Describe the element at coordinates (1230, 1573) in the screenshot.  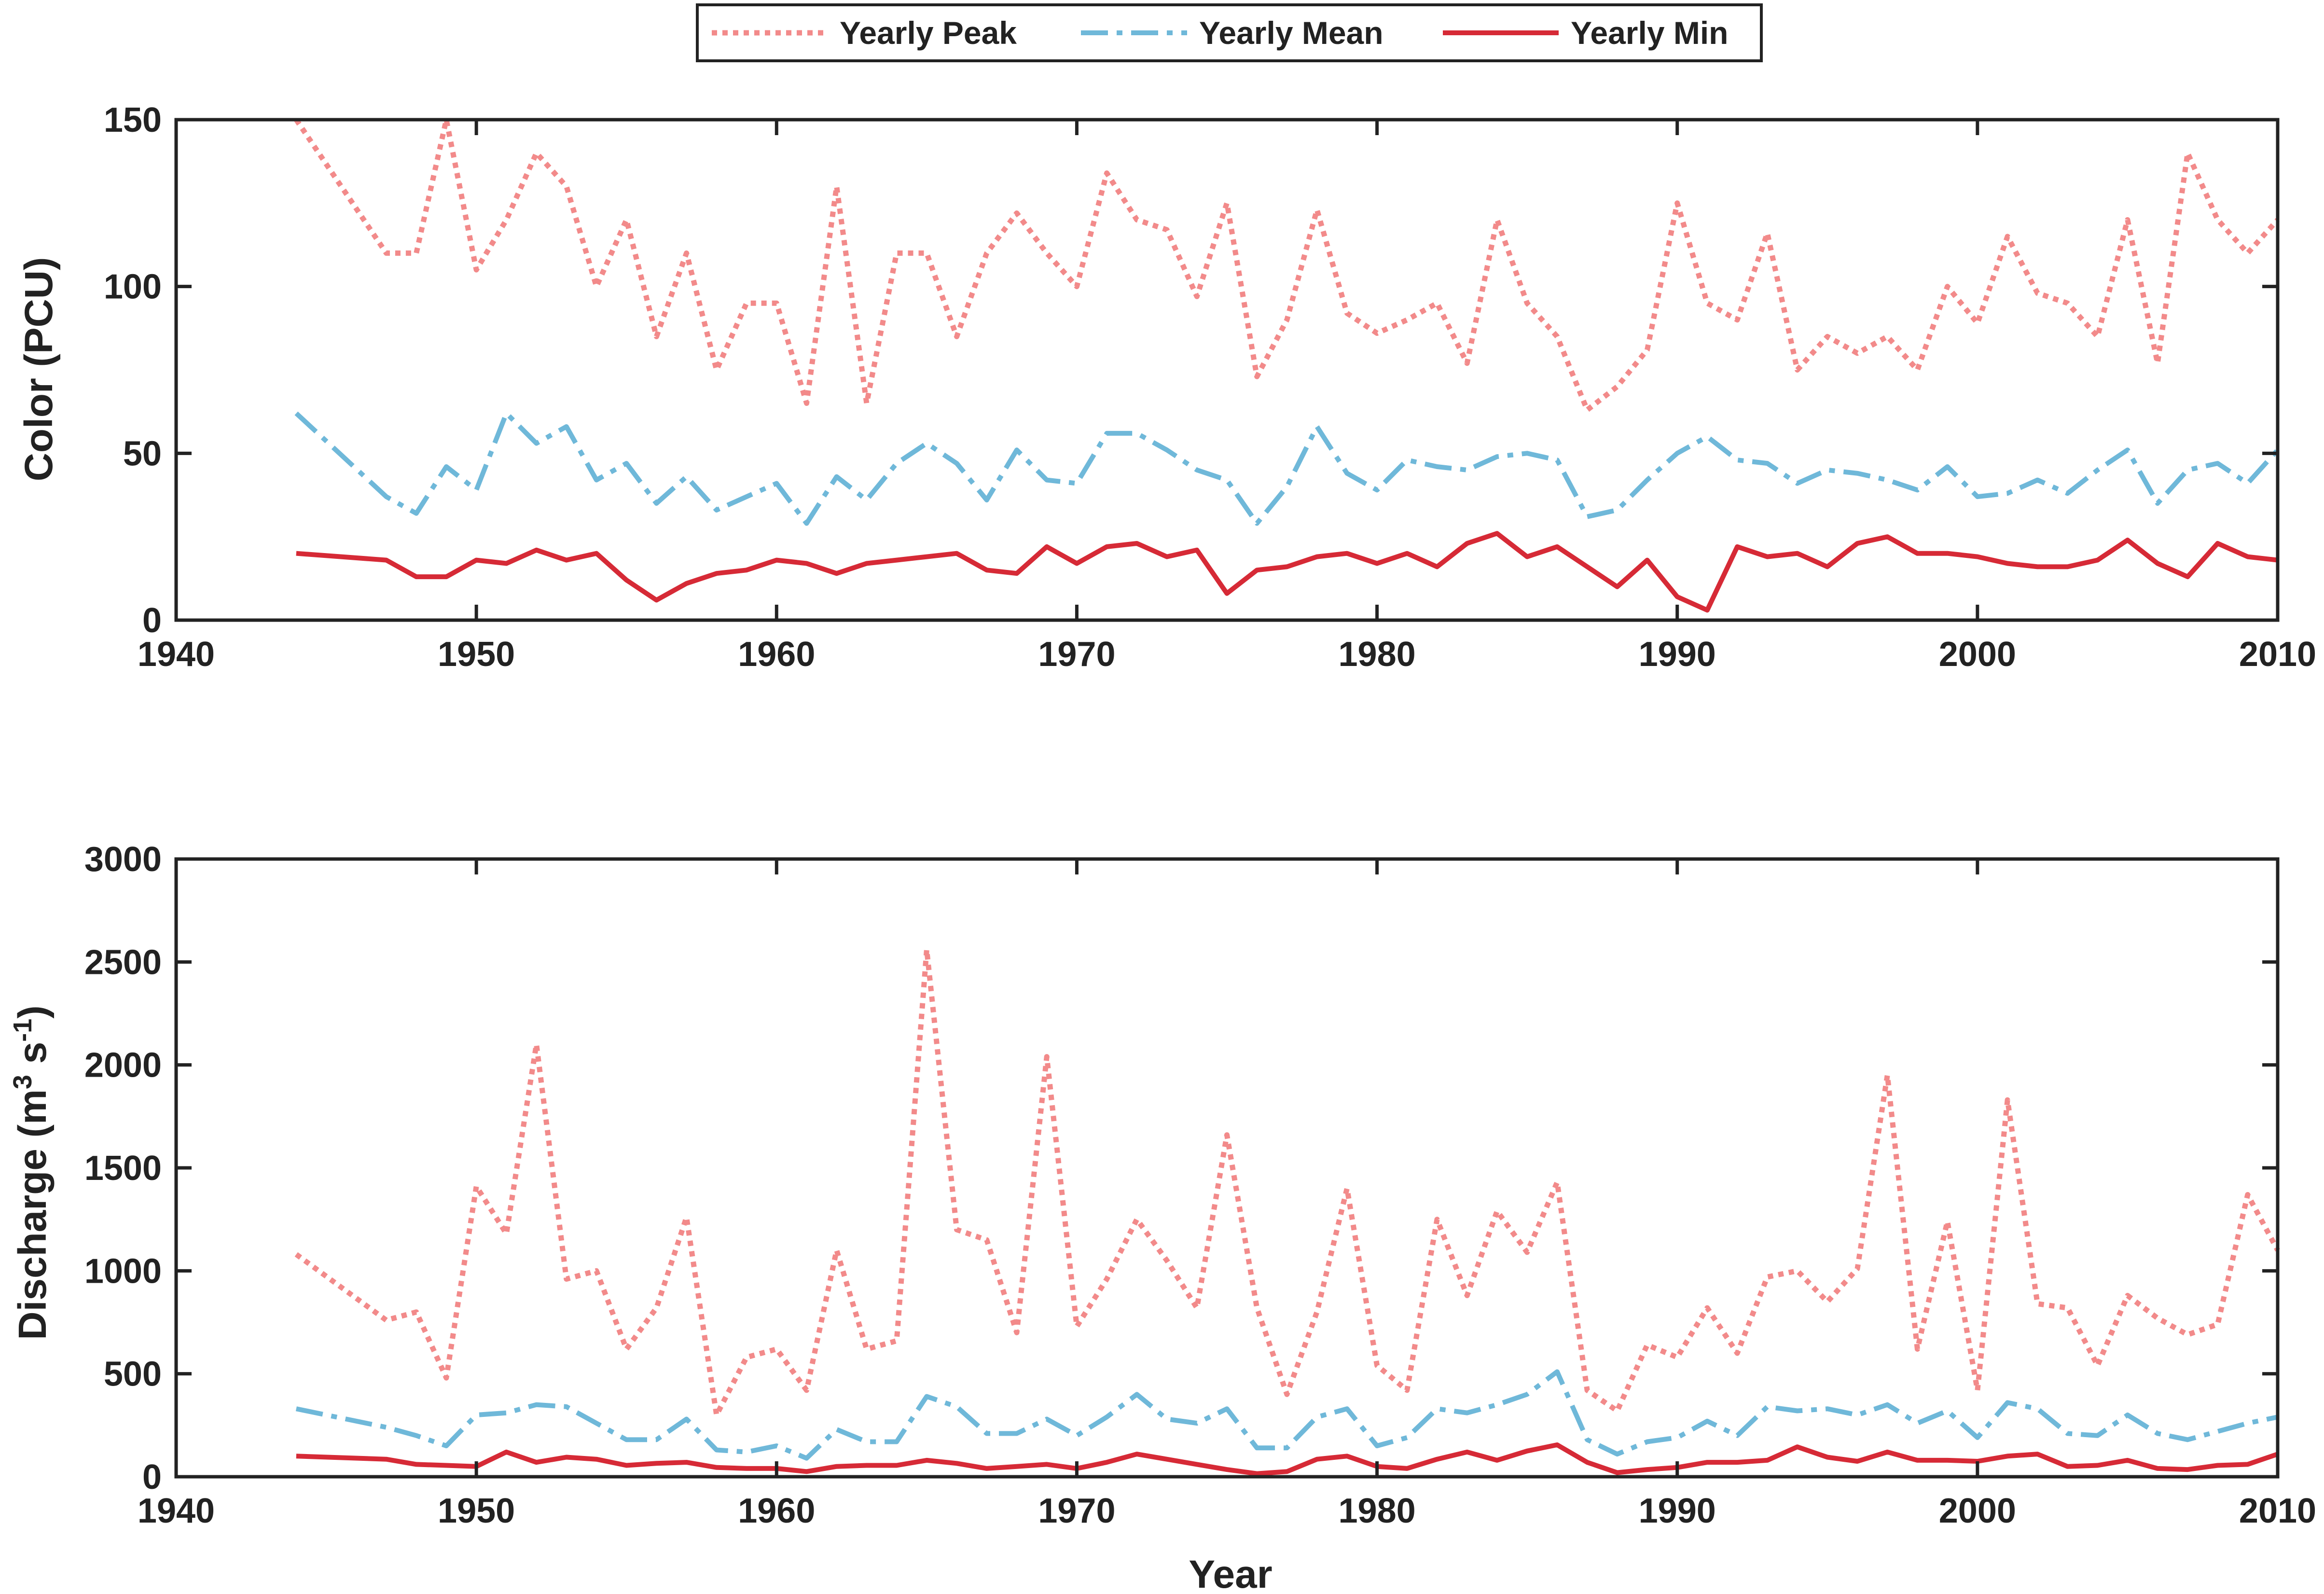
I see `x-axis-label: Year` at that location.